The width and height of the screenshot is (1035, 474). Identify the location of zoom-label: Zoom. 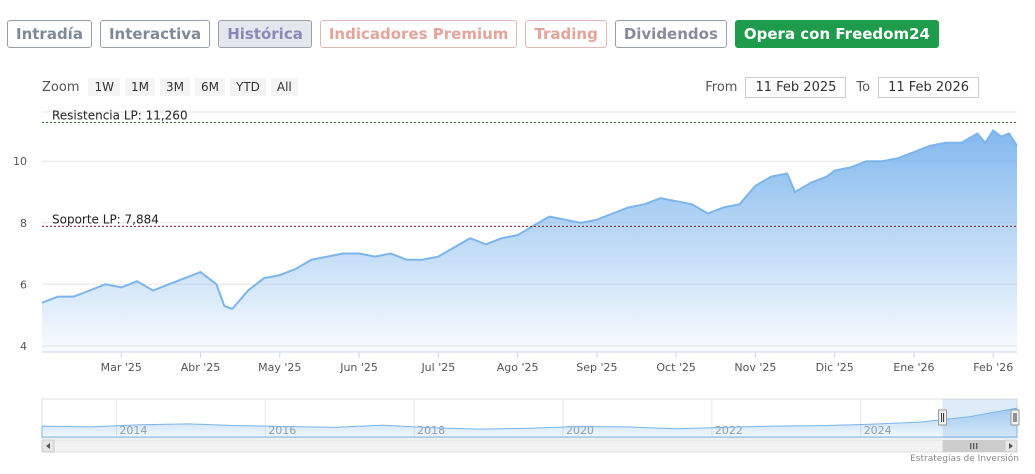
(61, 87).